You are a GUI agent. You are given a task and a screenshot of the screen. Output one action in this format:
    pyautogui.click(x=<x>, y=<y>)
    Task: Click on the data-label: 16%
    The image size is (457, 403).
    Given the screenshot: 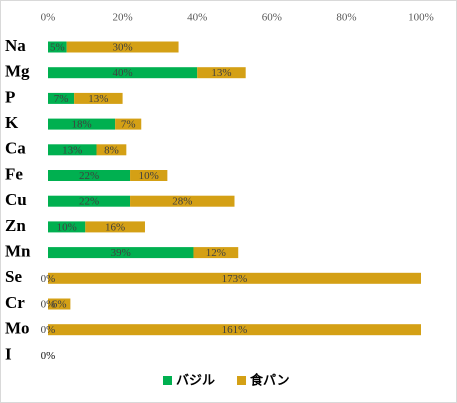 What is the action you would take?
    pyautogui.click(x=115, y=227)
    